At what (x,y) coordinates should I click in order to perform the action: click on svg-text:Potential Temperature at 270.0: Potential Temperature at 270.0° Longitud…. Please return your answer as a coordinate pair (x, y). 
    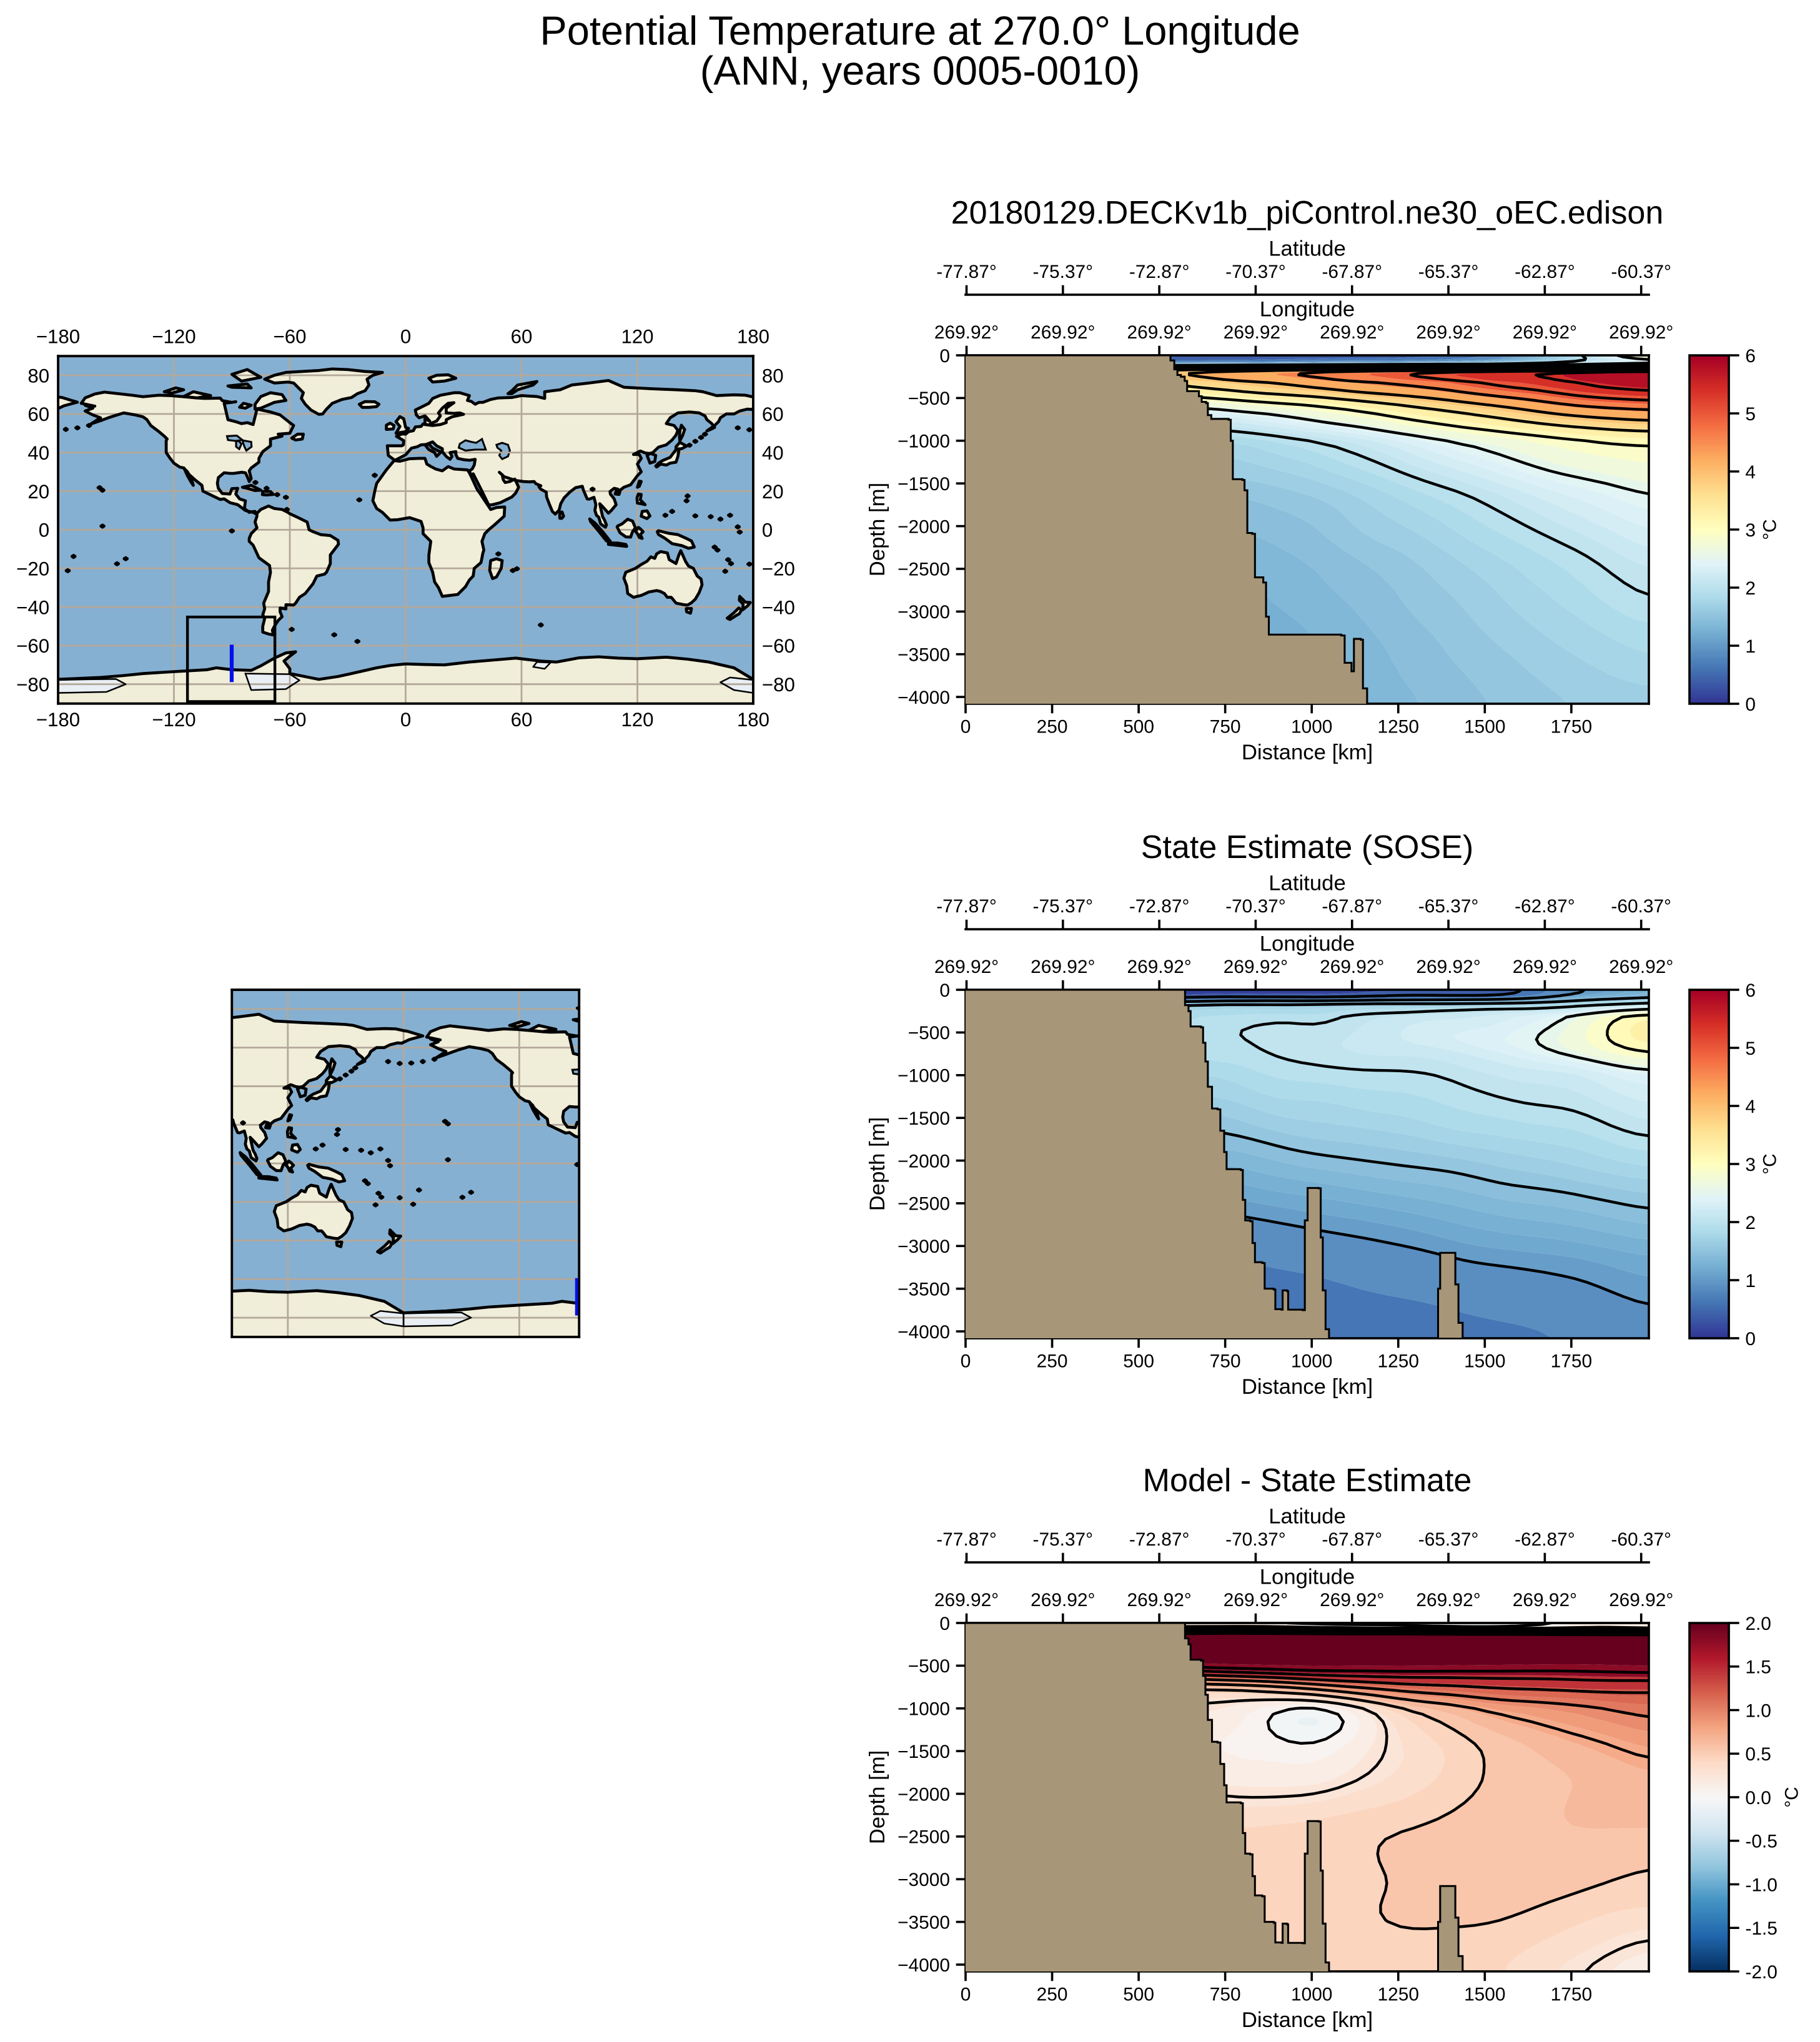
    Looking at the image, I should click on (920, 31).